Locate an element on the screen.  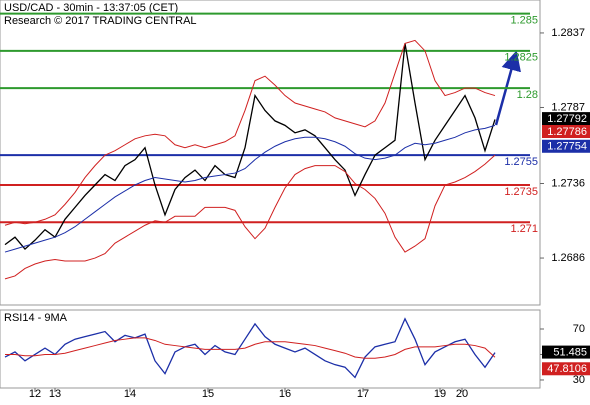
x-tick-label: 17 is located at coordinates (363, 394).